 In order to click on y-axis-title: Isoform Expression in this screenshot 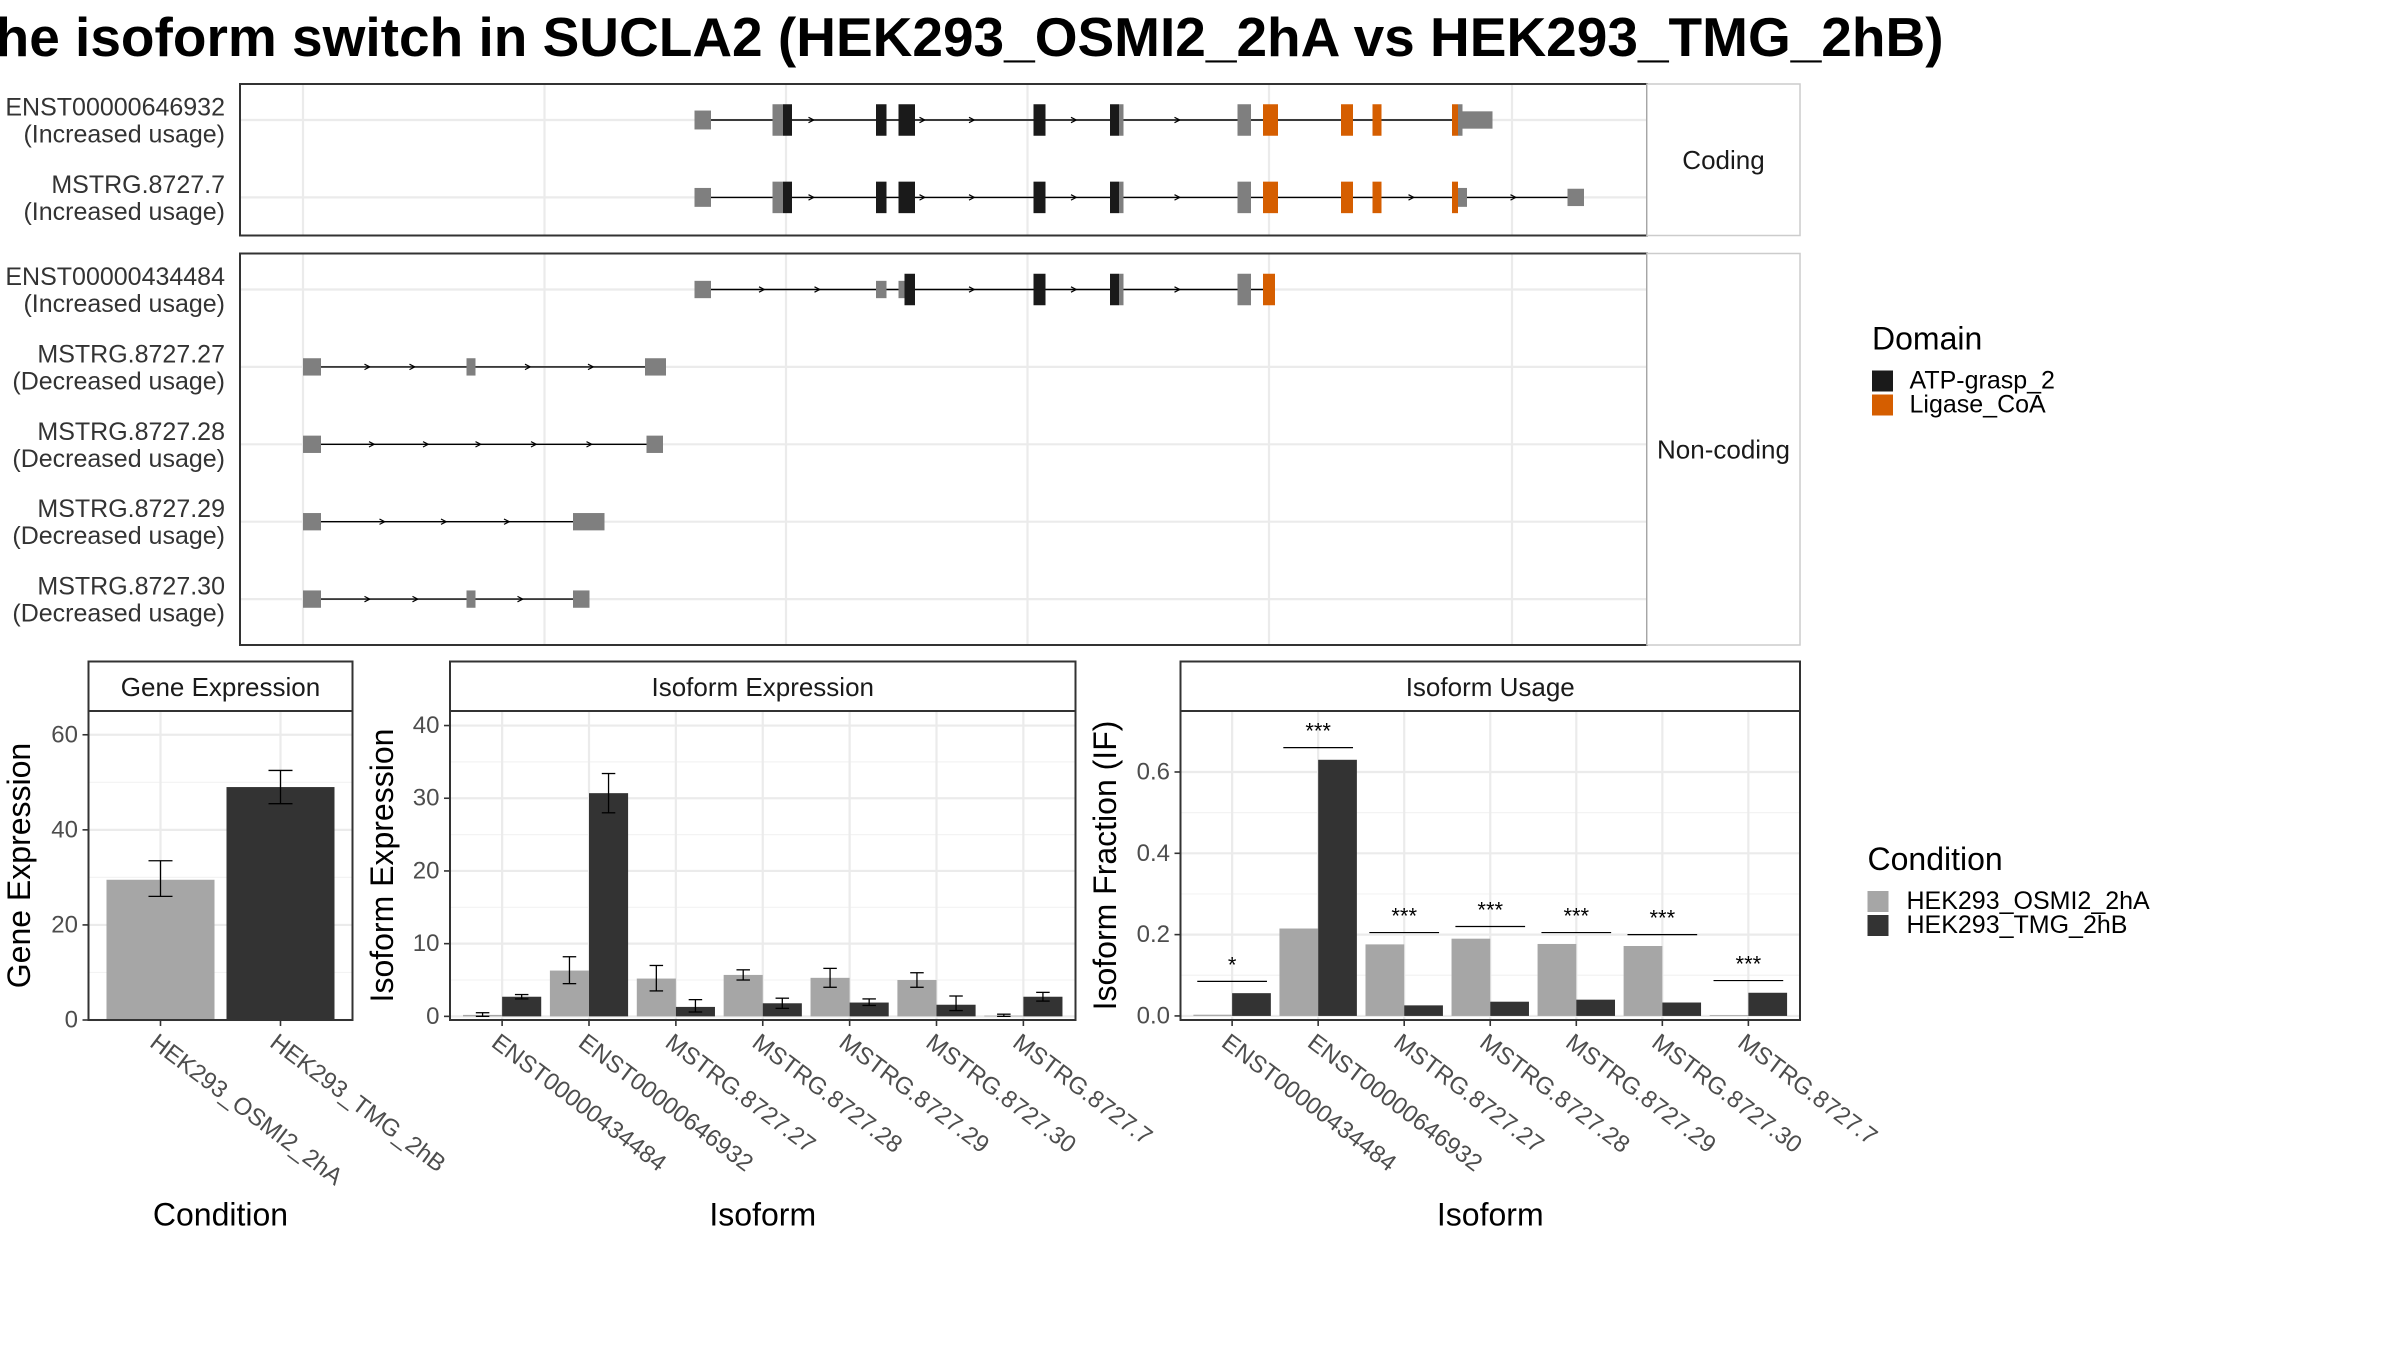, I will do `click(382, 866)`.